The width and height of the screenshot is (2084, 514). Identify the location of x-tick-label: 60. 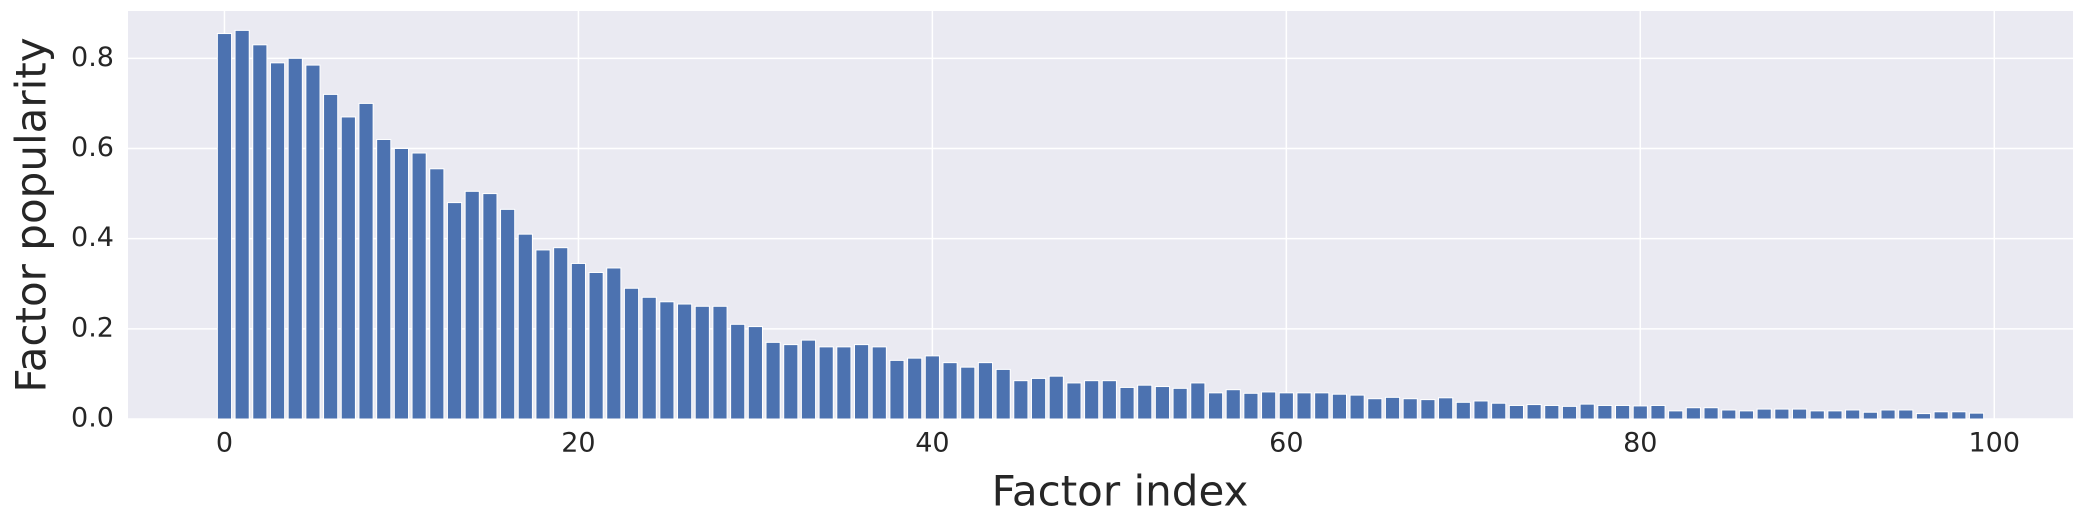
(1286, 443).